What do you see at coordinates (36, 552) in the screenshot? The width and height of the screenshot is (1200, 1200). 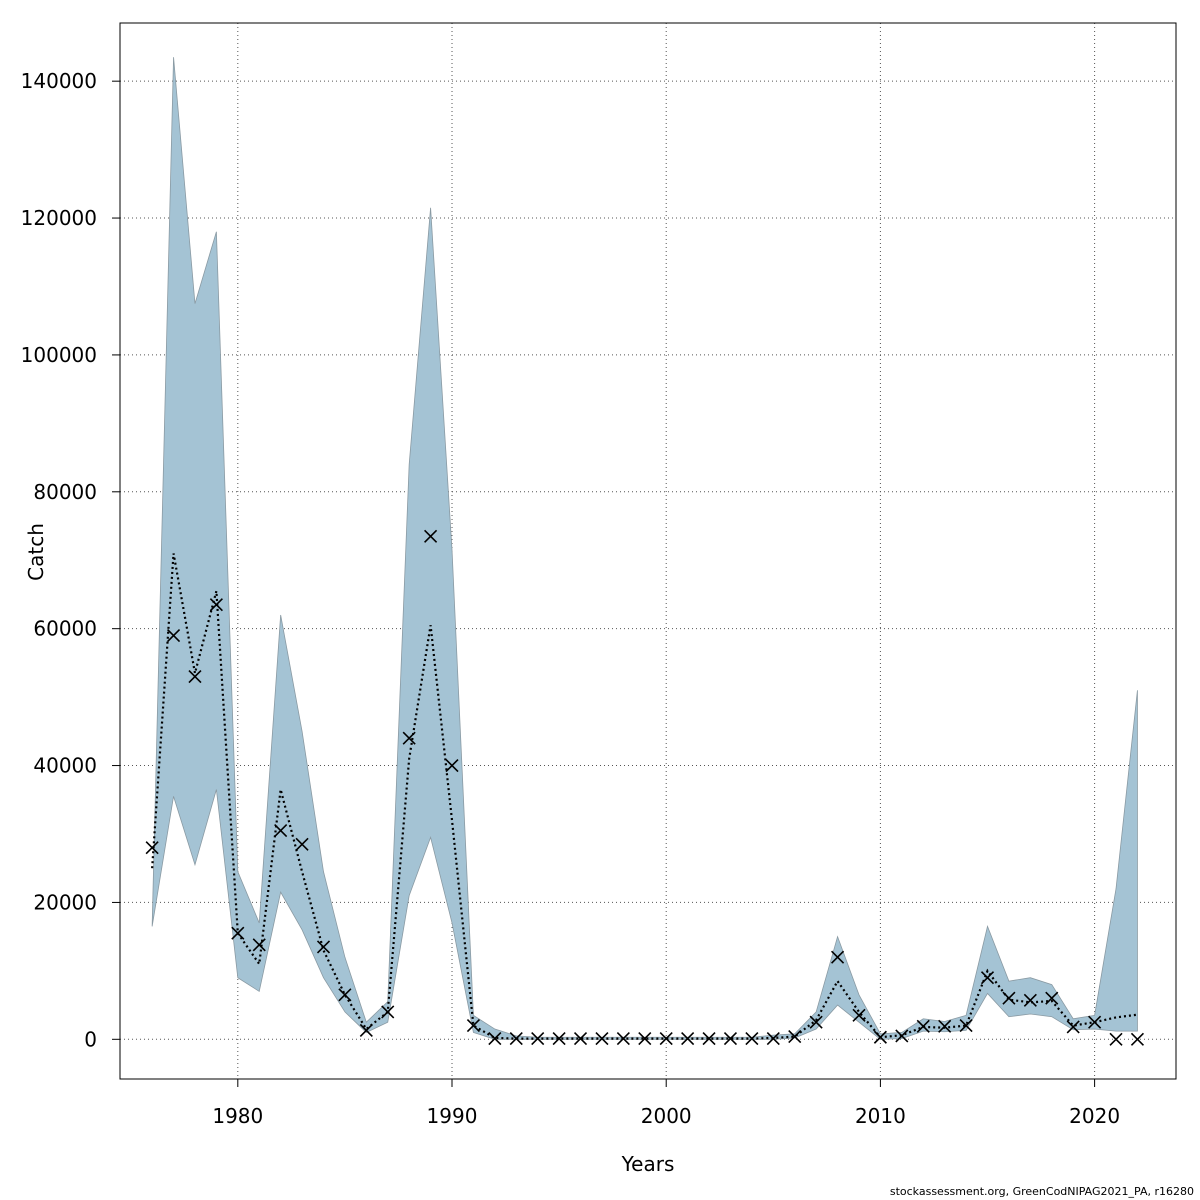 I see `y-axis-title: Catch` at bounding box center [36, 552].